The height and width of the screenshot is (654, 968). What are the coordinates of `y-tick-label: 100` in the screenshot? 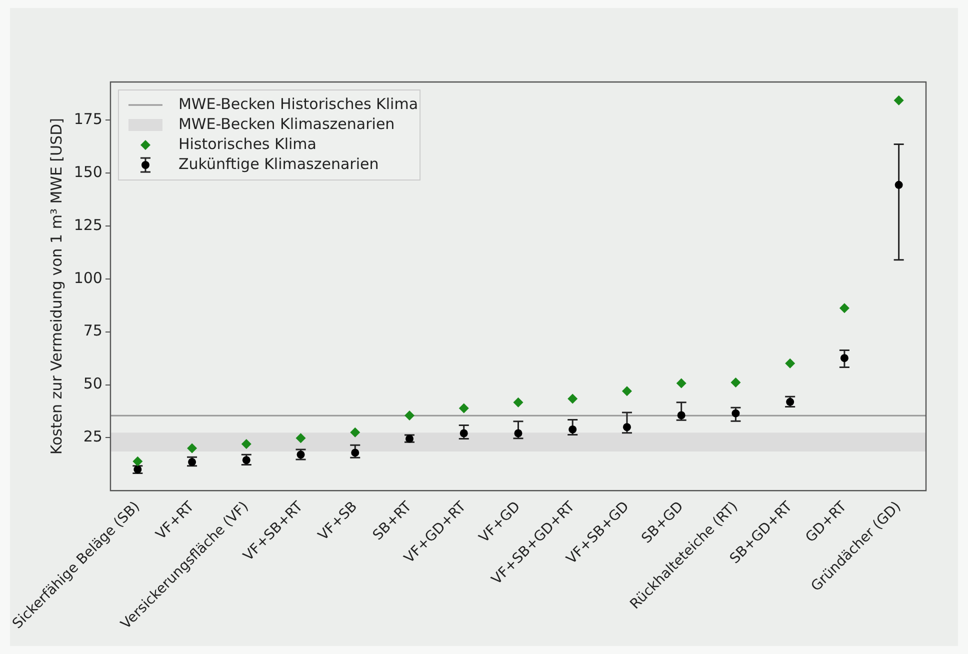 It's located at (88, 277).